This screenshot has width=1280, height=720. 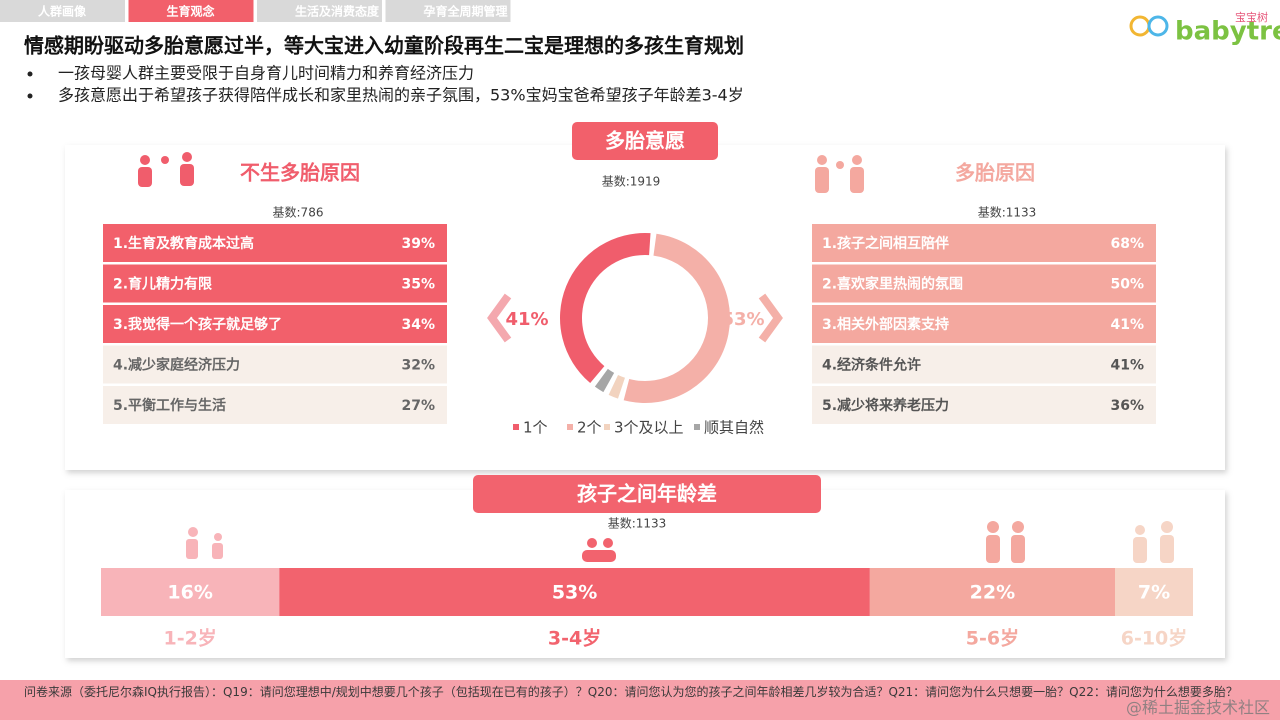 I want to click on category-label: 1-2岁, so click(x=189, y=638).